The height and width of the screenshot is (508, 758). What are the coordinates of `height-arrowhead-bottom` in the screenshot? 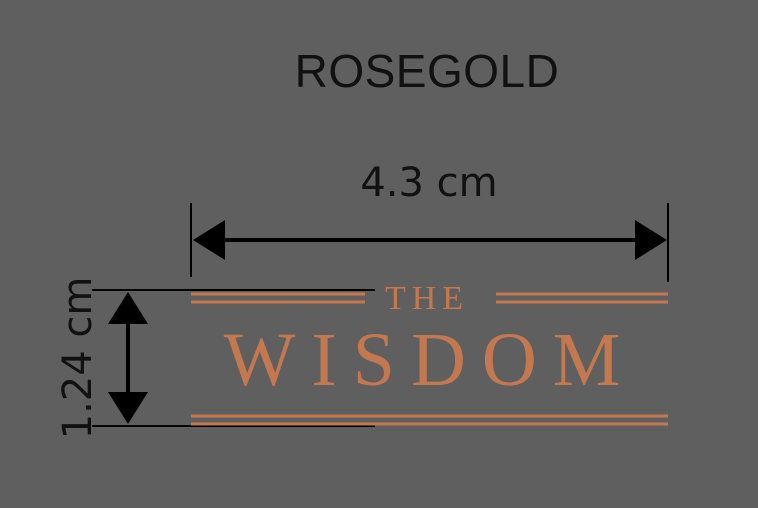 It's located at (128, 408).